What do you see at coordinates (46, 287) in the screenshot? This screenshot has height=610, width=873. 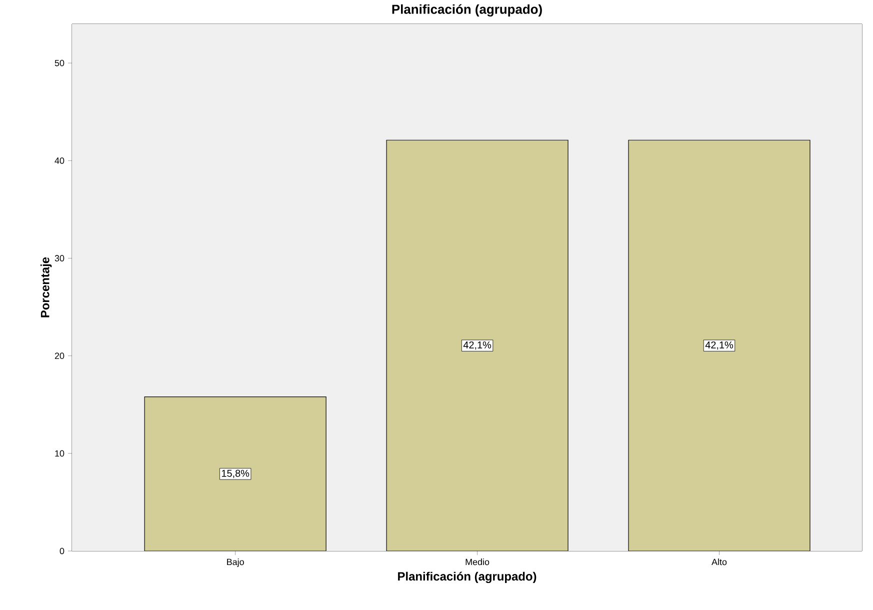 I see `y-axis-title: Porcentaje` at bounding box center [46, 287].